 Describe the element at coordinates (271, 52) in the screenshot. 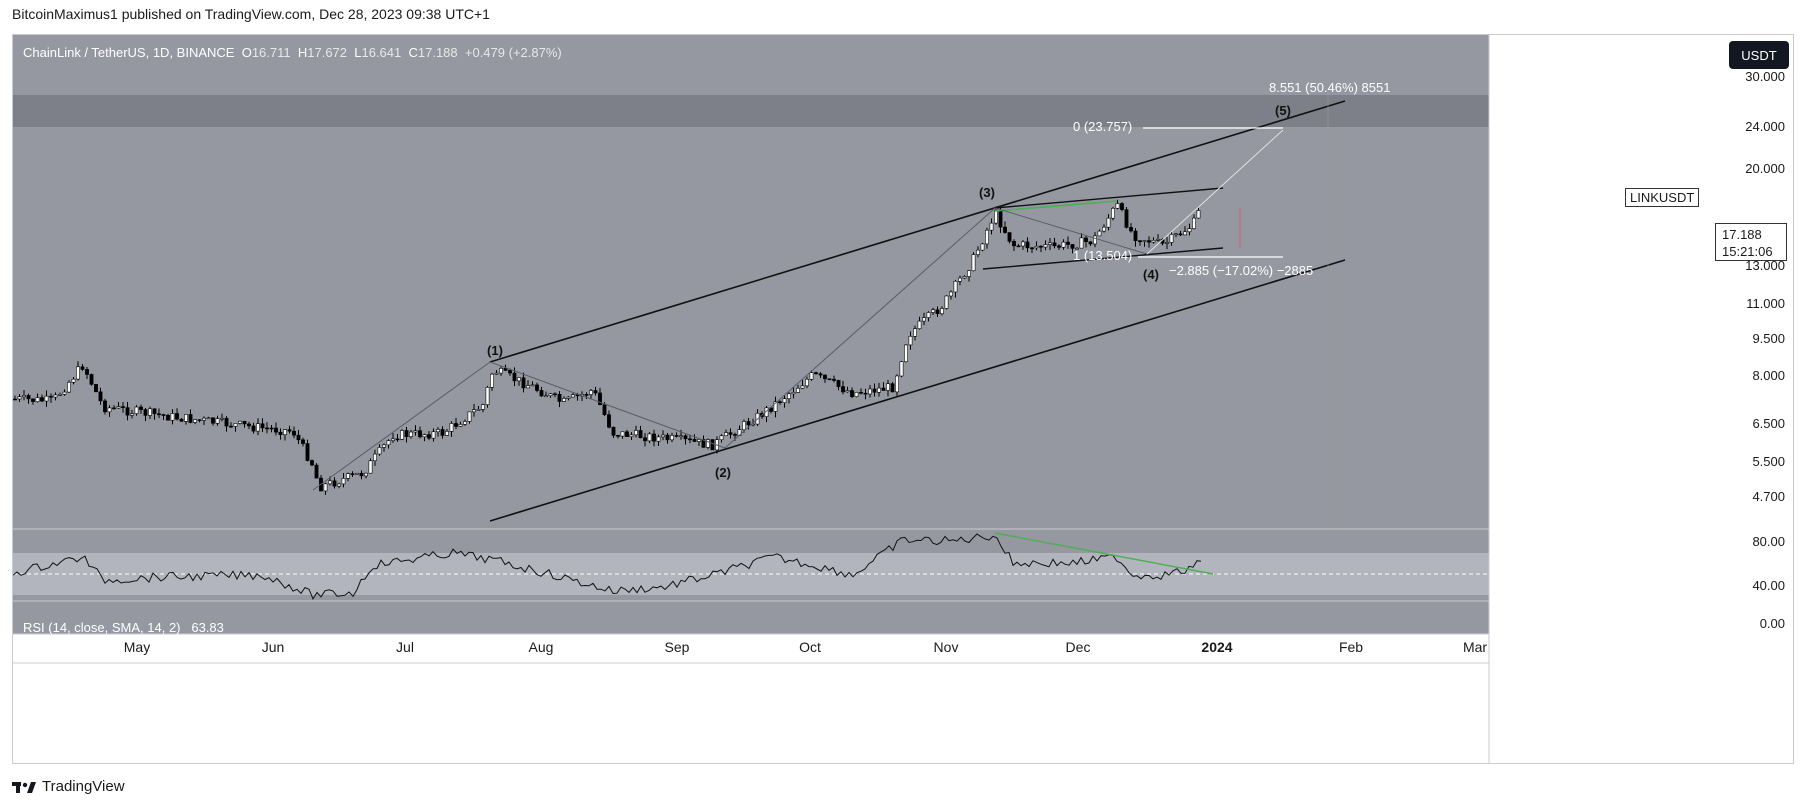

I see `open-value: 16.711` at that location.